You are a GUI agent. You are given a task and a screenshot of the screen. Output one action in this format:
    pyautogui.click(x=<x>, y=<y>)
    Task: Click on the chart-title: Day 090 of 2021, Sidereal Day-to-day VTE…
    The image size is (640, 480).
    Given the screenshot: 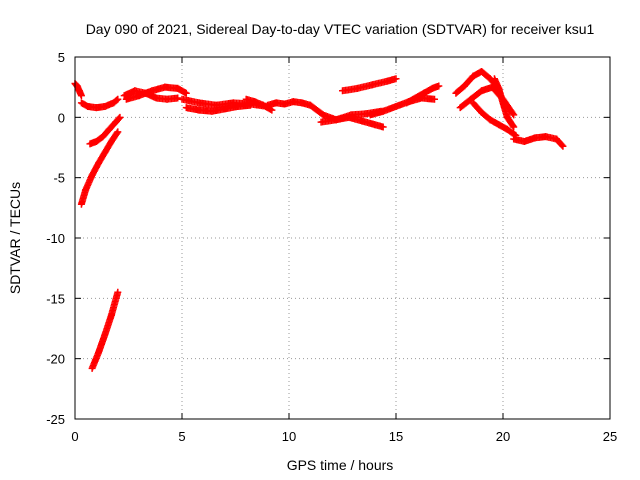 What is the action you would take?
    pyautogui.click(x=340, y=29)
    